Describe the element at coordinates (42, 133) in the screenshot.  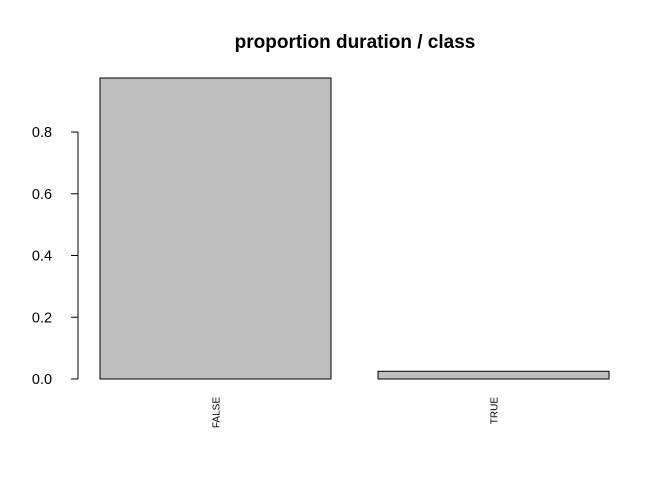
I see `y-tick-label: 0.8` at that location.